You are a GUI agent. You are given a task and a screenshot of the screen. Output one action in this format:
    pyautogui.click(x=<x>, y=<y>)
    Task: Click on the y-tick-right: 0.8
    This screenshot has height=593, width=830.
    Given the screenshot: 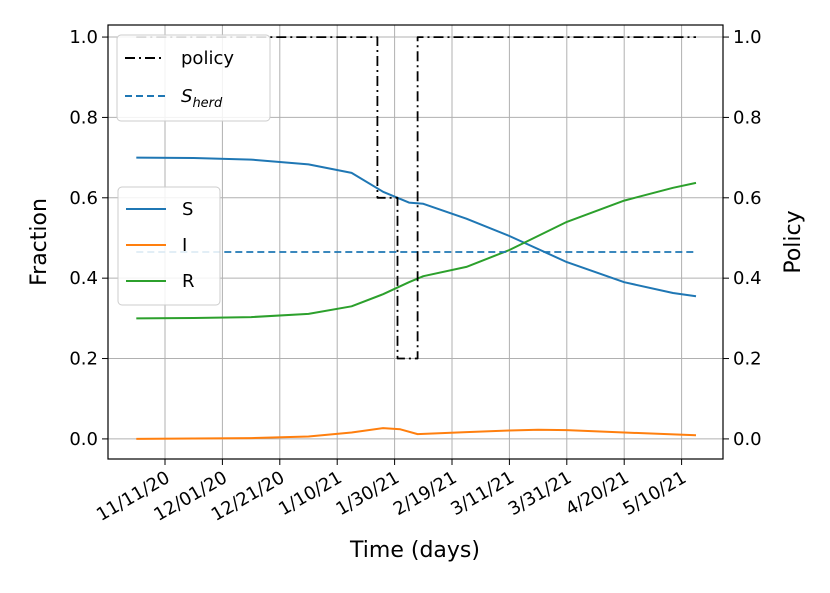 What is the action you would take?
    pyautogui.click(x=747, y=117)
    